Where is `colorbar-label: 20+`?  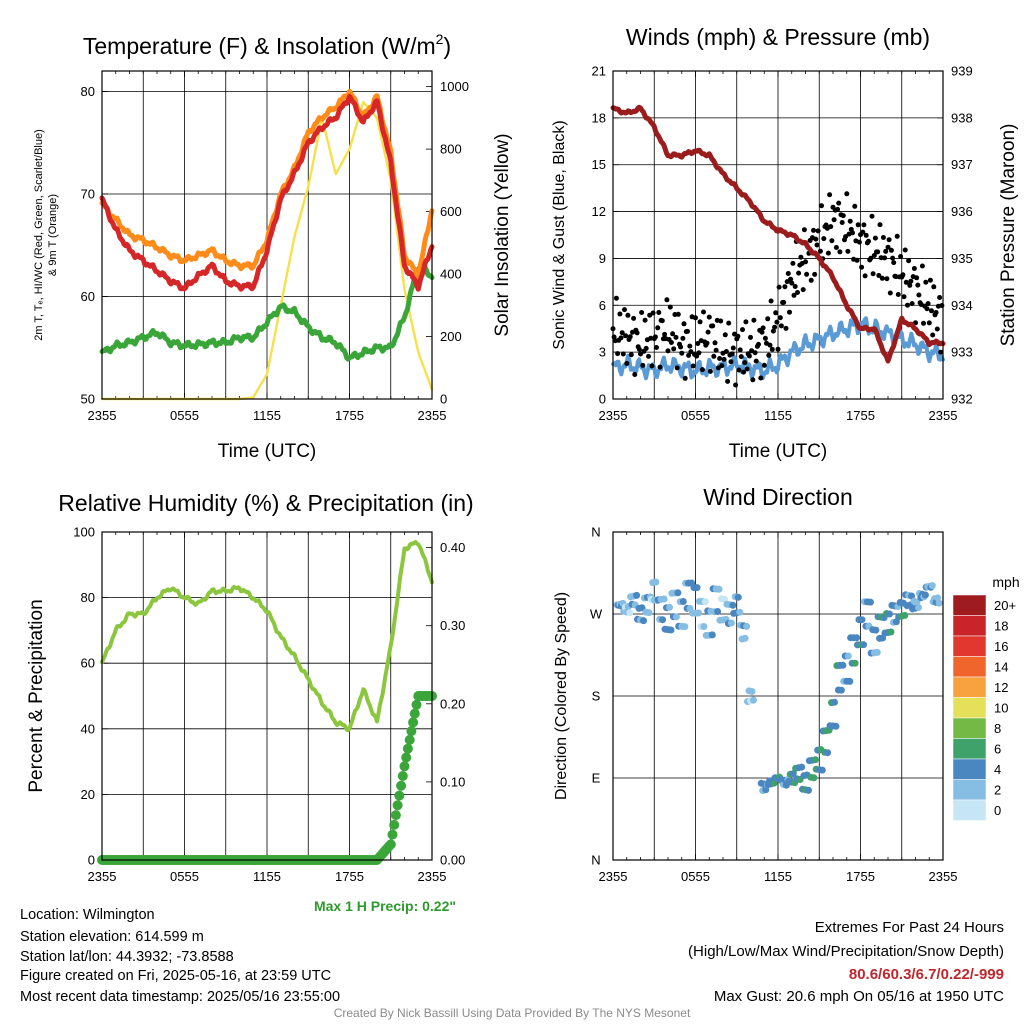 colorbar-label: 20+ is located at coordinates (1005, 605).